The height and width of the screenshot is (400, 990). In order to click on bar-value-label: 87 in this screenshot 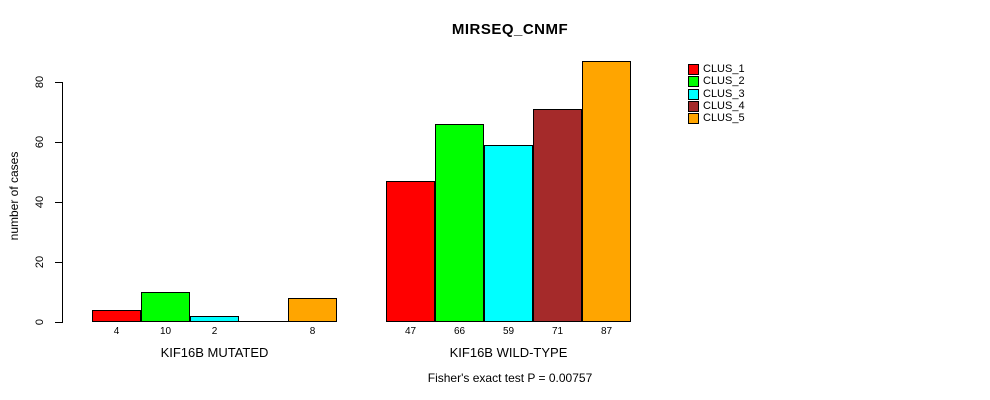, I will do `click(606, 331)`.